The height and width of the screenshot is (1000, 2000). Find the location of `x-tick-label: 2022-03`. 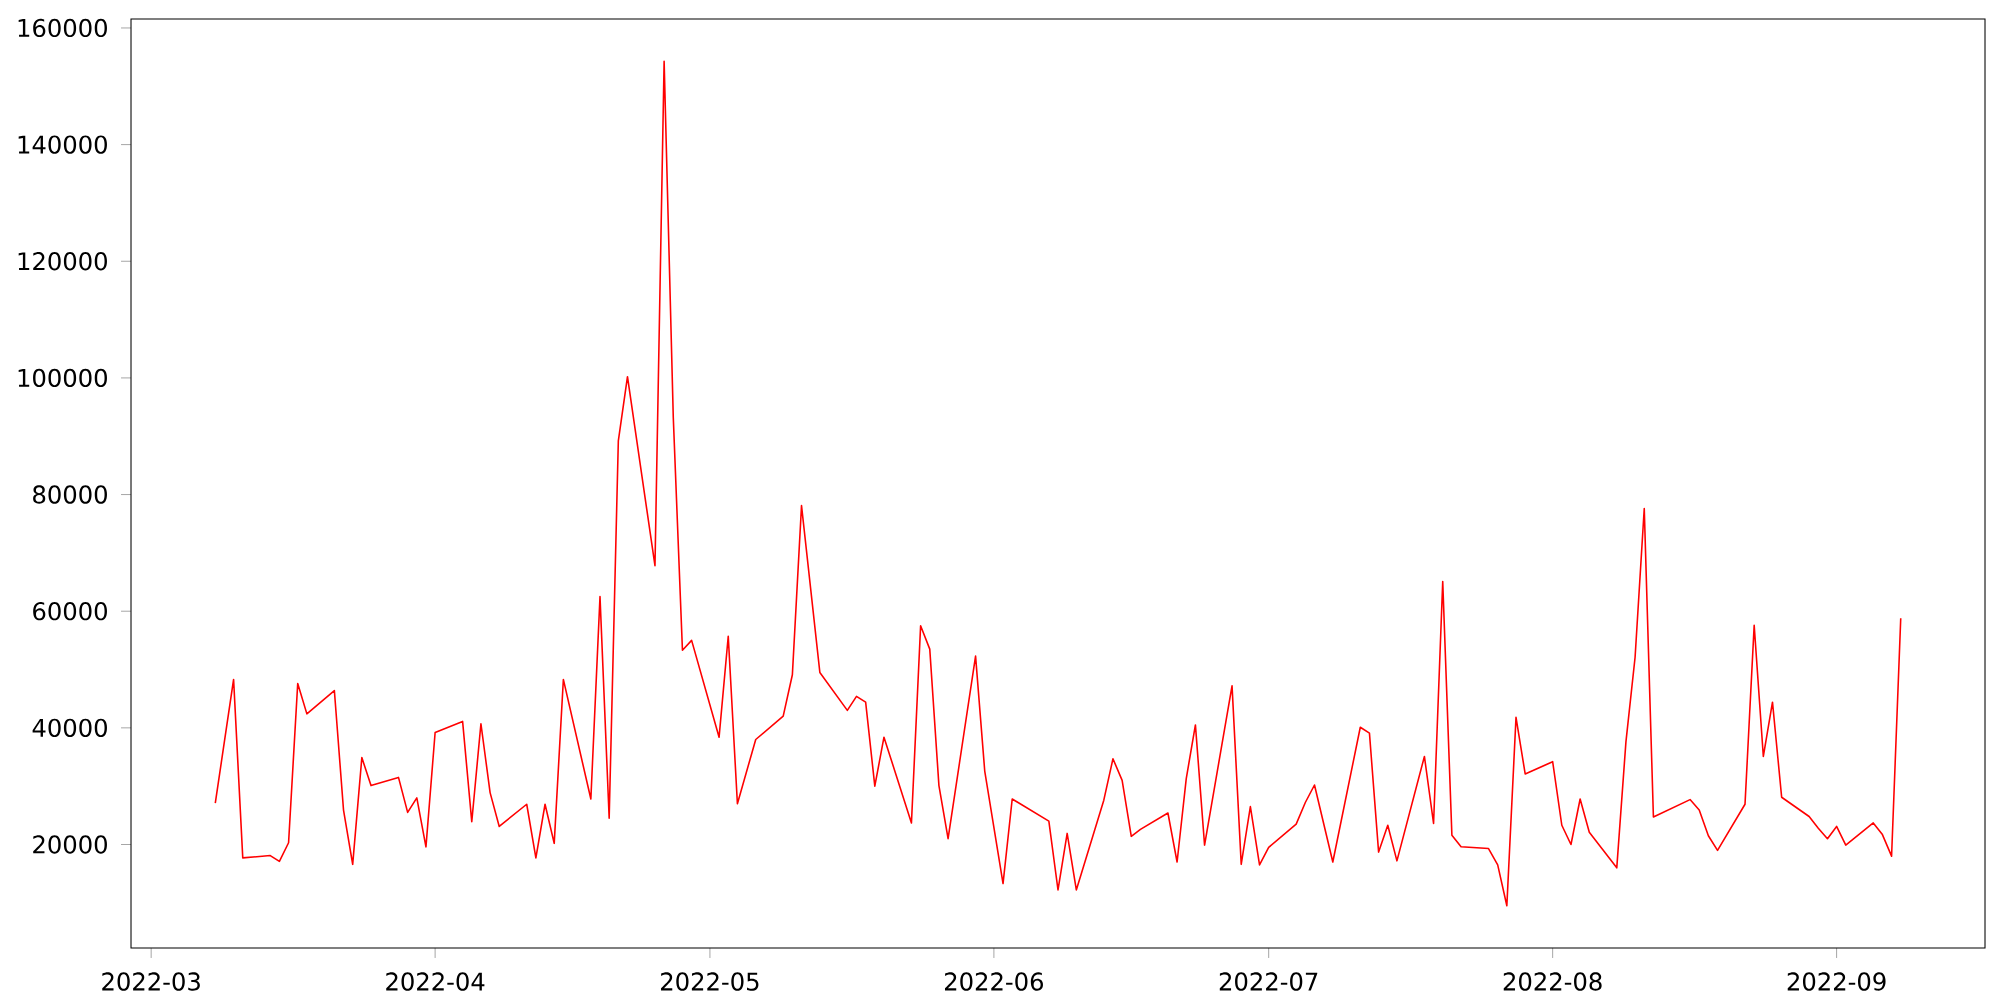

x-tick-label: 2022-03 is located at coordinates (151, 981).